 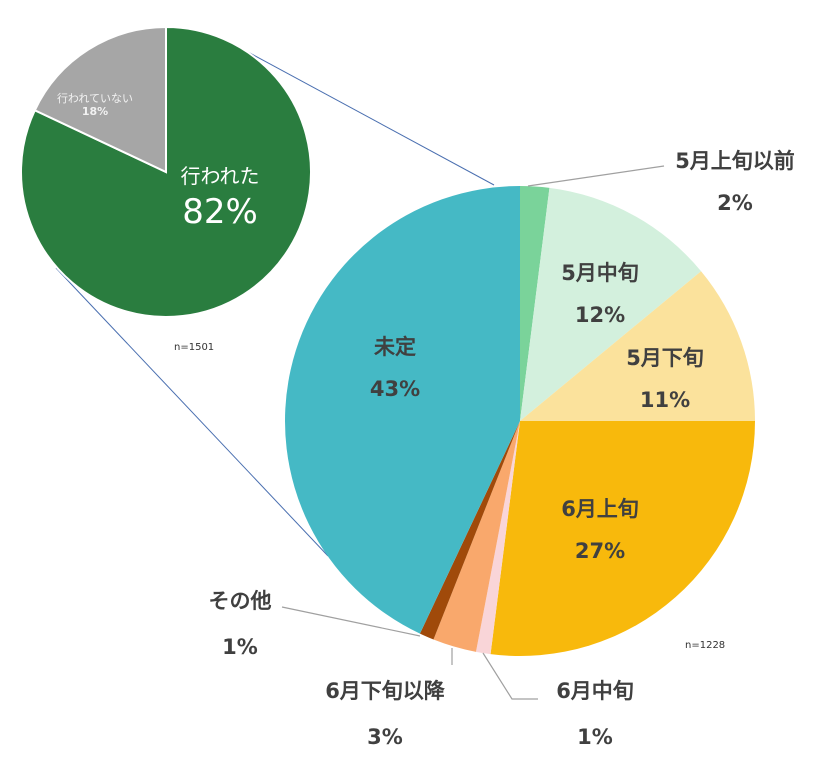 I want to click on label-late-june: 6月下旬以降 3%, so click(x=385, y=714).